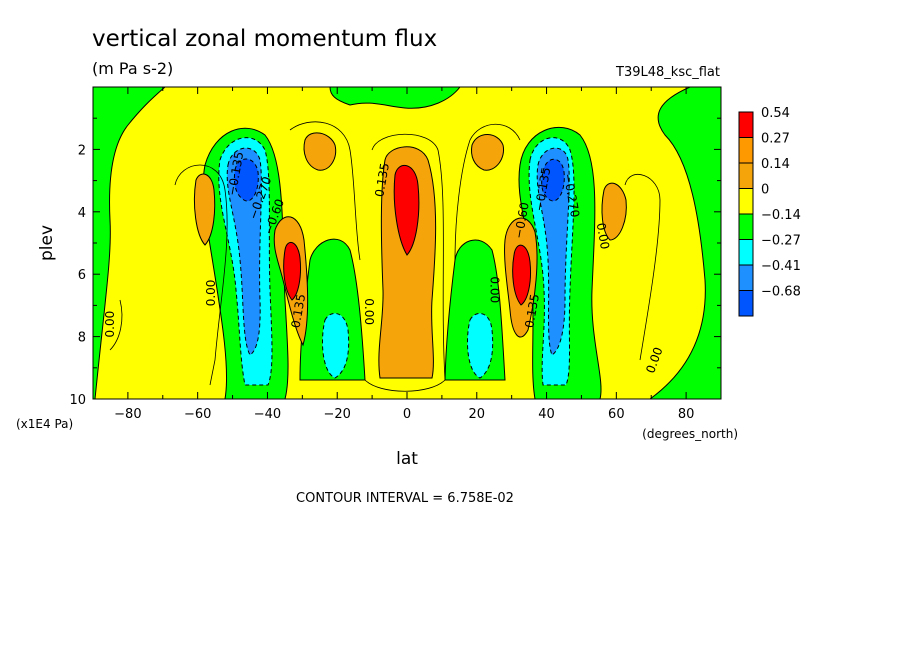  I want to click on y-tick-label: 2, so click(82, 150).